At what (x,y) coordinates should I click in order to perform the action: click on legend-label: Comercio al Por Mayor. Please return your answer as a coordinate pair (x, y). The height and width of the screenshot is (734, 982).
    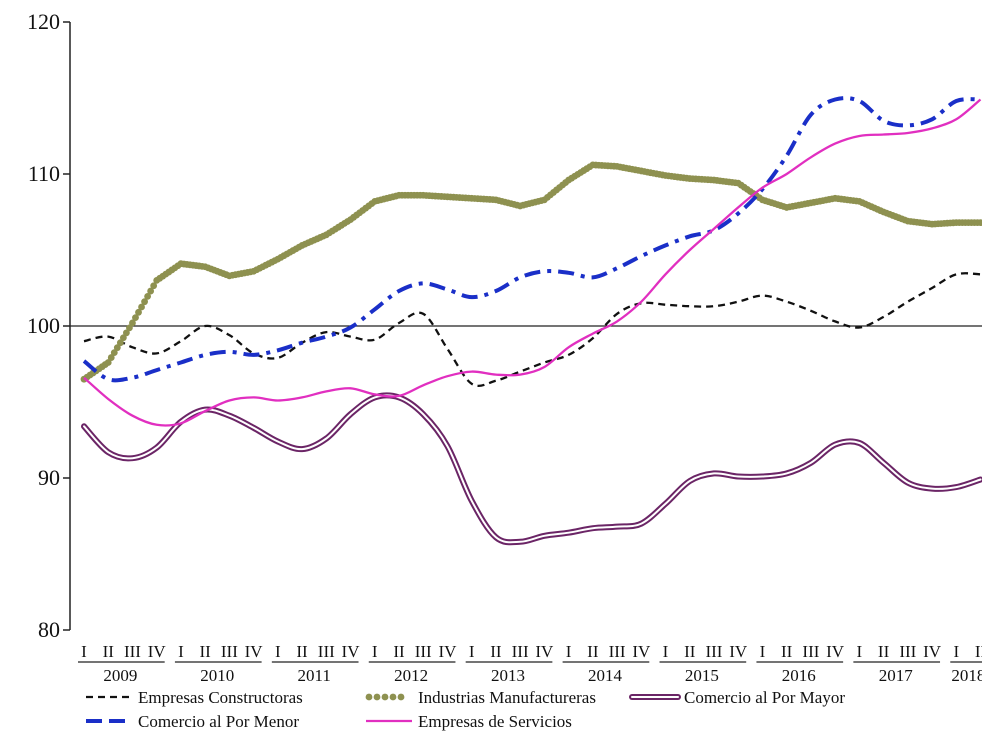
    Looking at the image, I should click on (764, 697).